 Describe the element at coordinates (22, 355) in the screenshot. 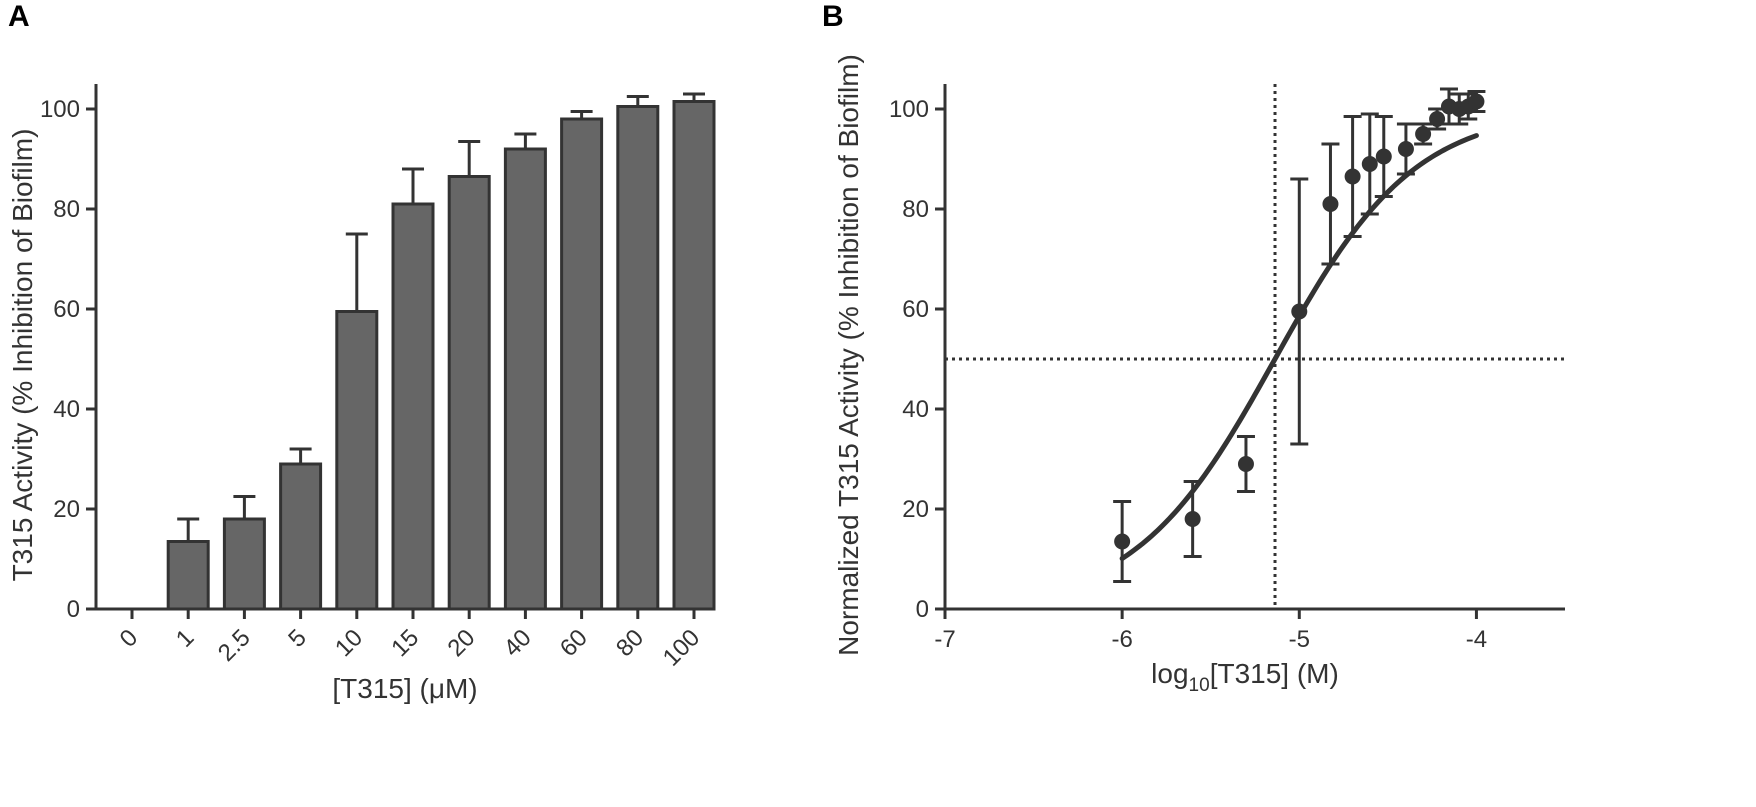

I see `panel-a-y-axis-title: T315 Activity (% Inhibition of Biofilm)` at that location.